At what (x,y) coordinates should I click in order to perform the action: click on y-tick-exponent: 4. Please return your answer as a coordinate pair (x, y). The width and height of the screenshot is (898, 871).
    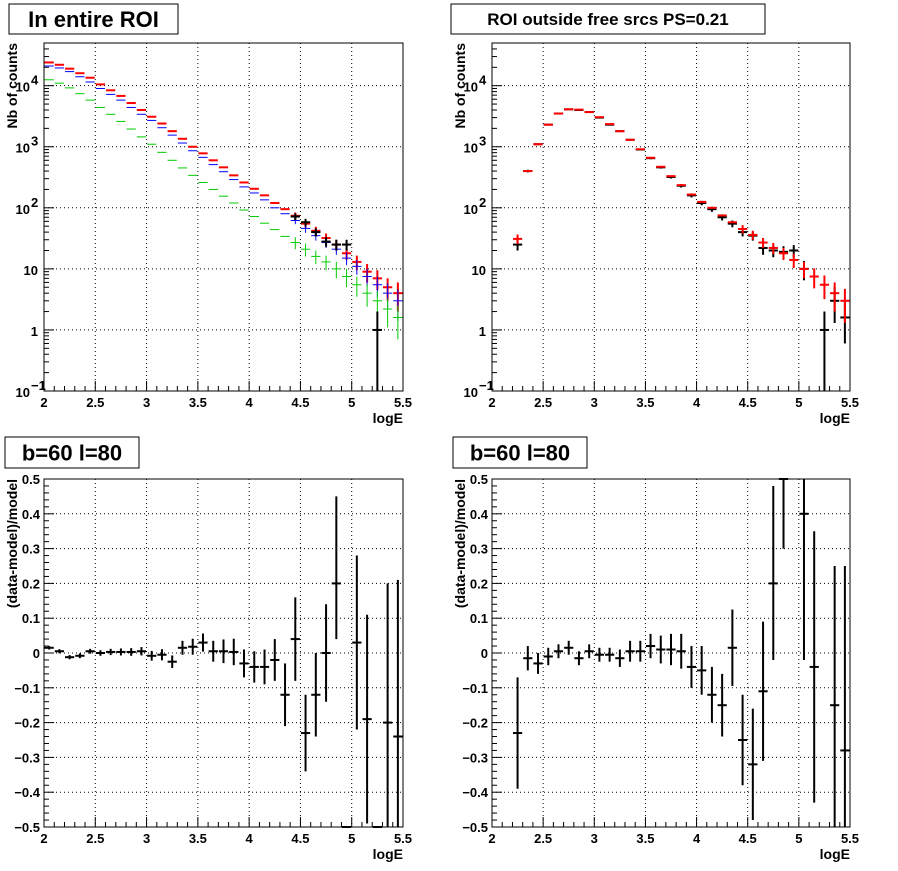
    Looking at the image, I should click on (483, 80).